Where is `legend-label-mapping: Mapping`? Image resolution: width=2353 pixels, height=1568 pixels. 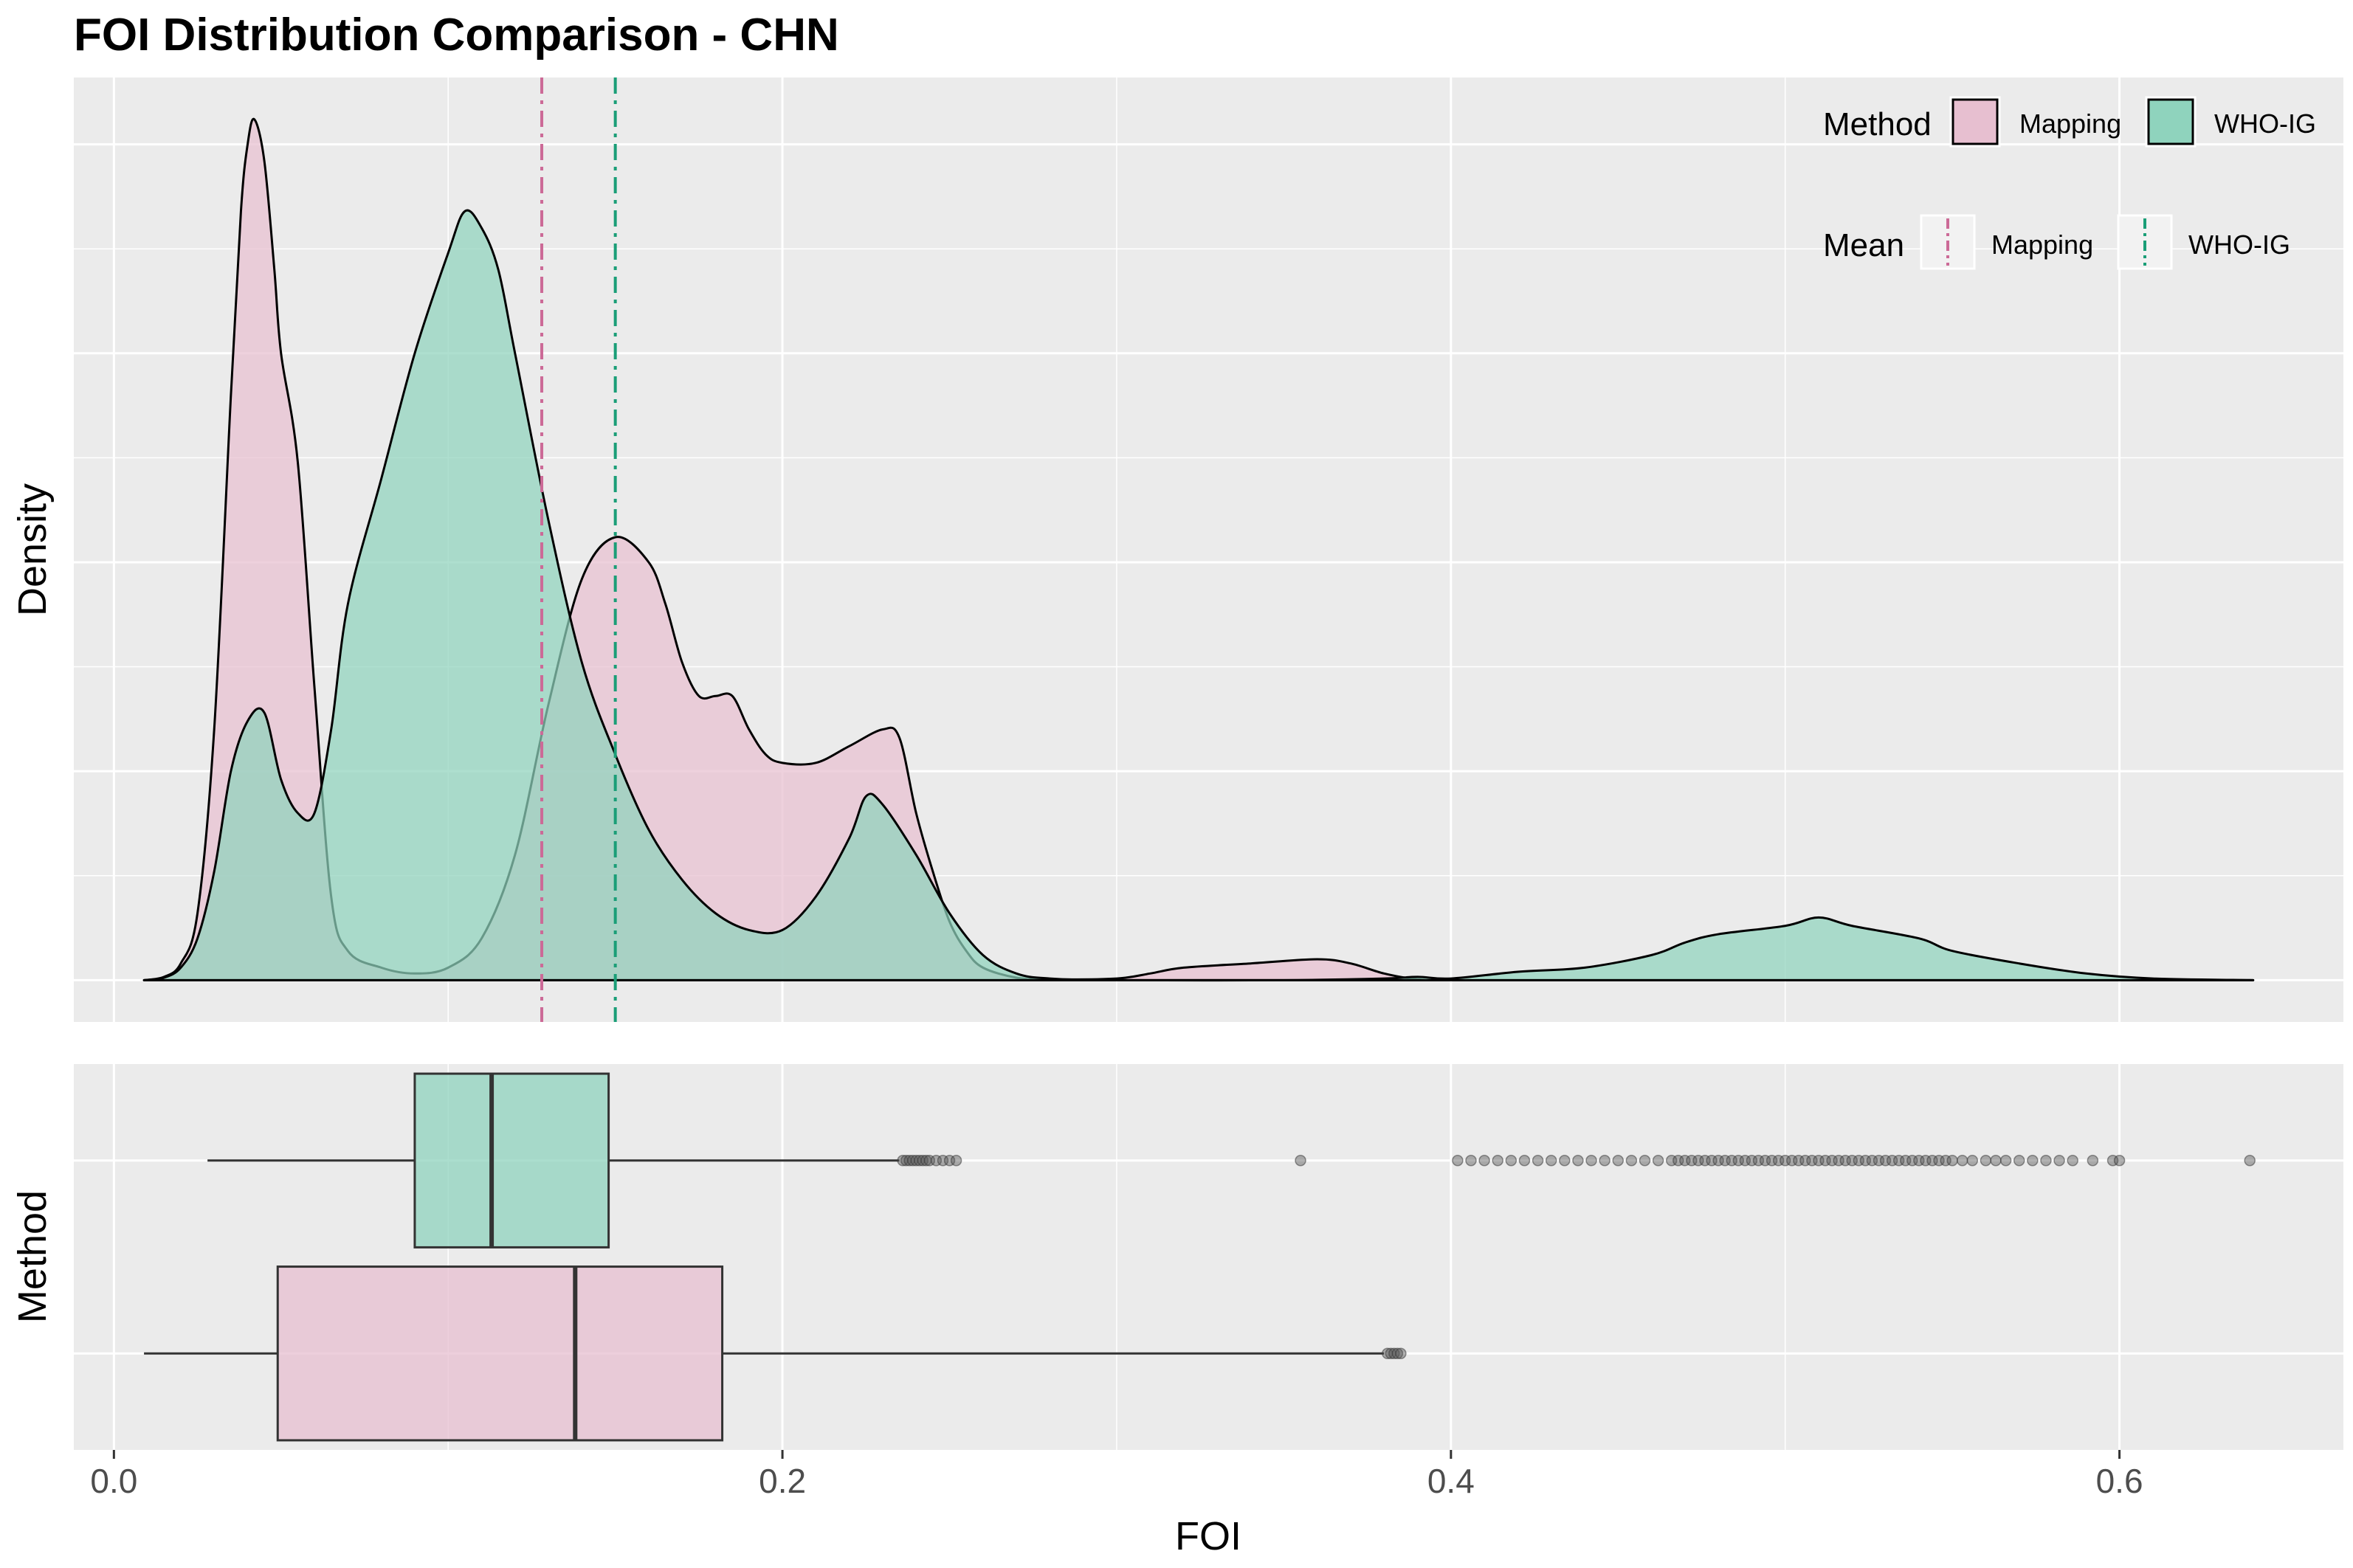
legend-label-mapping: Mapping is located at coordinates (2070, 123).